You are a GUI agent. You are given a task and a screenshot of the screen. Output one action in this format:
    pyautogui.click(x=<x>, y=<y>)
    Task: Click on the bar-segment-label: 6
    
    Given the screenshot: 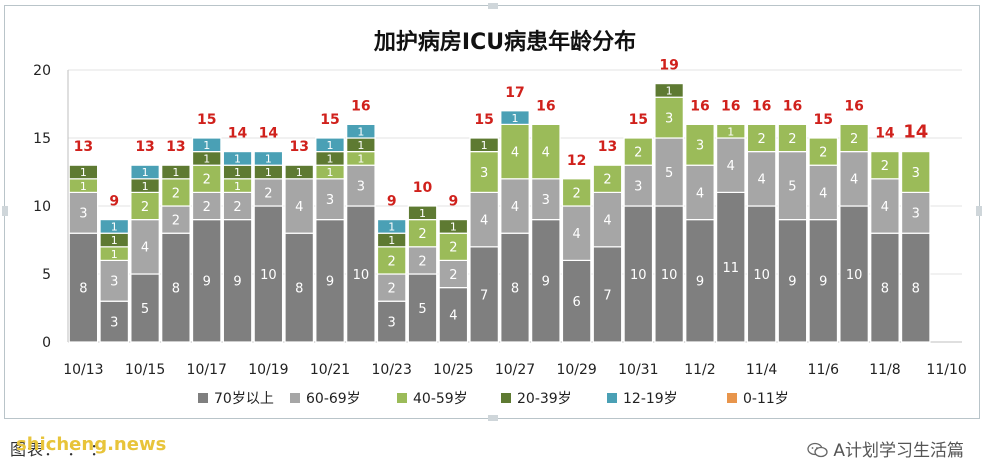 What is the action you would take?
    pyautogui.click(x=577, y=302)
    